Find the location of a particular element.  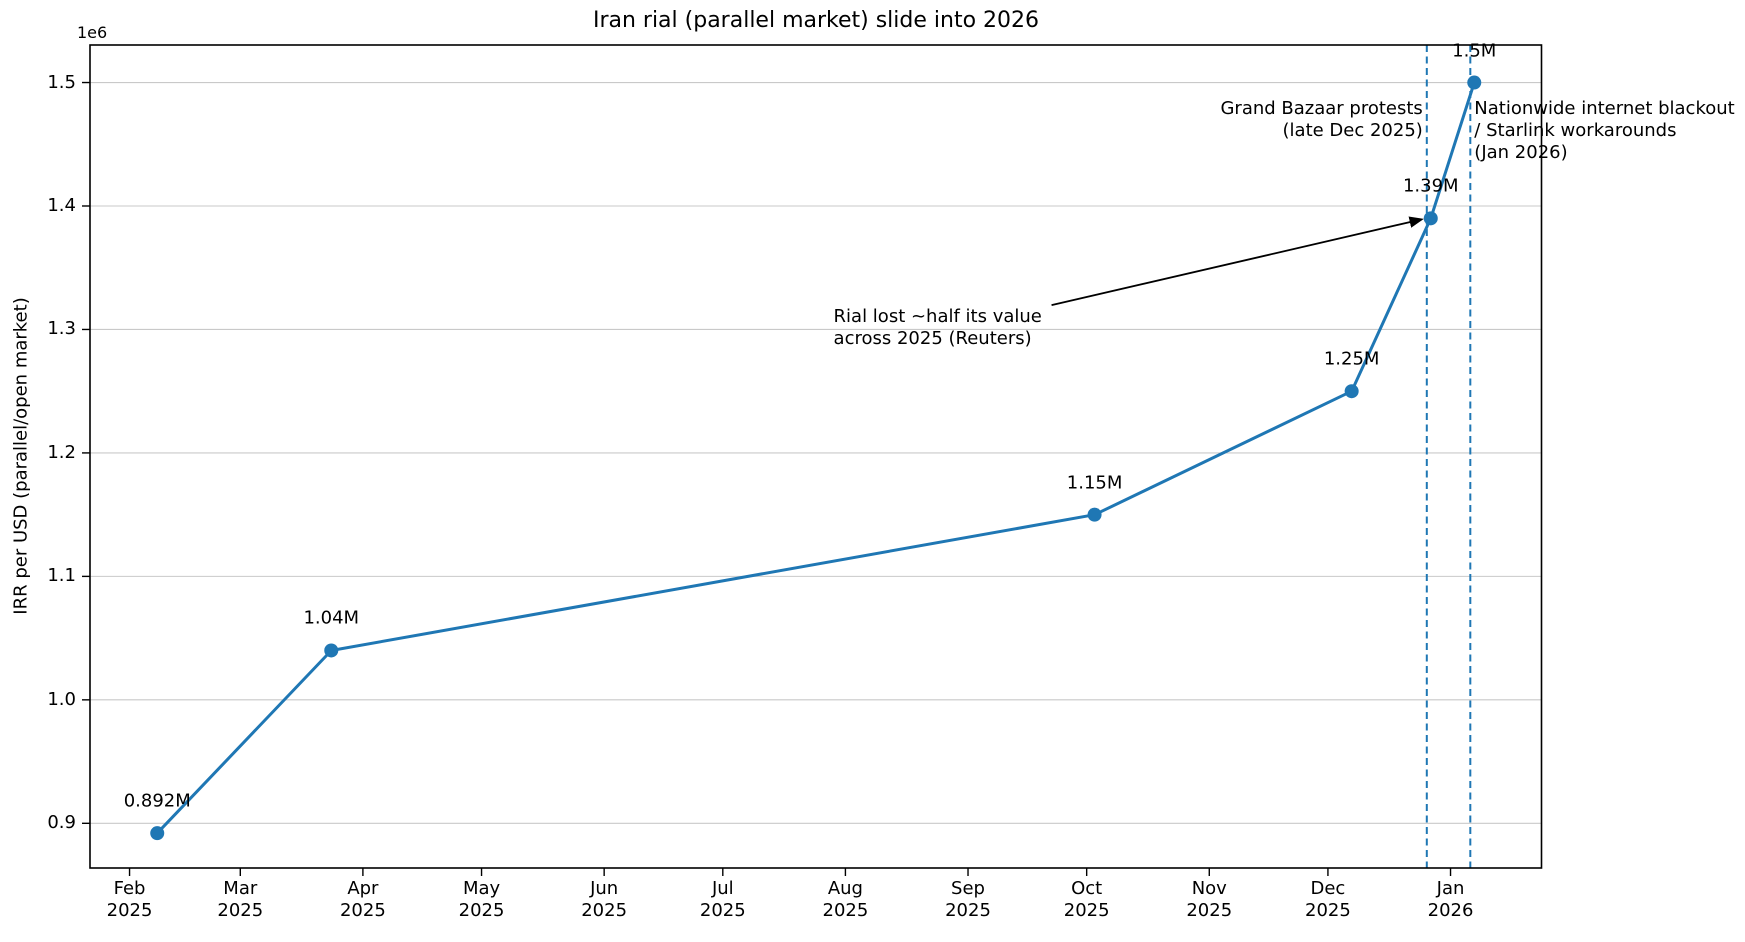

arrow-line is located at coordinates (1237, 261).